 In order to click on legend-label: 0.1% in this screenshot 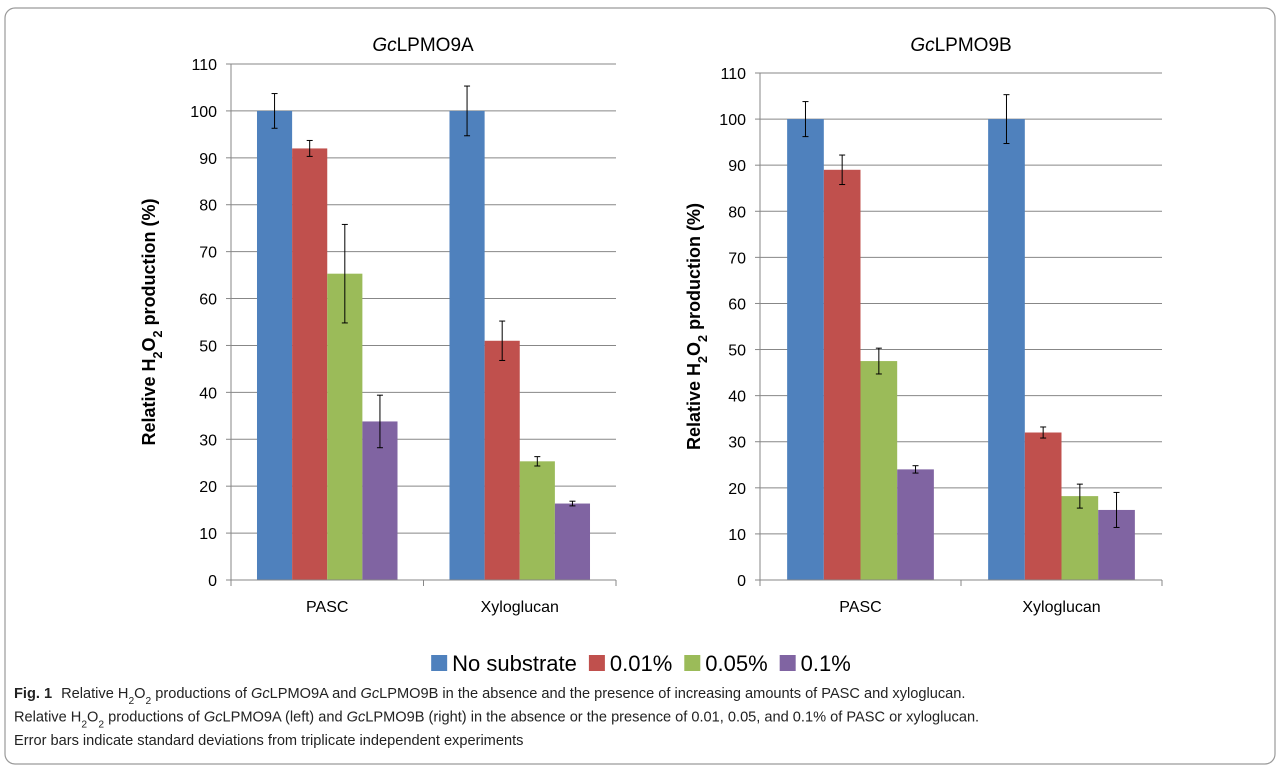, I will do `click(826, 663)`.